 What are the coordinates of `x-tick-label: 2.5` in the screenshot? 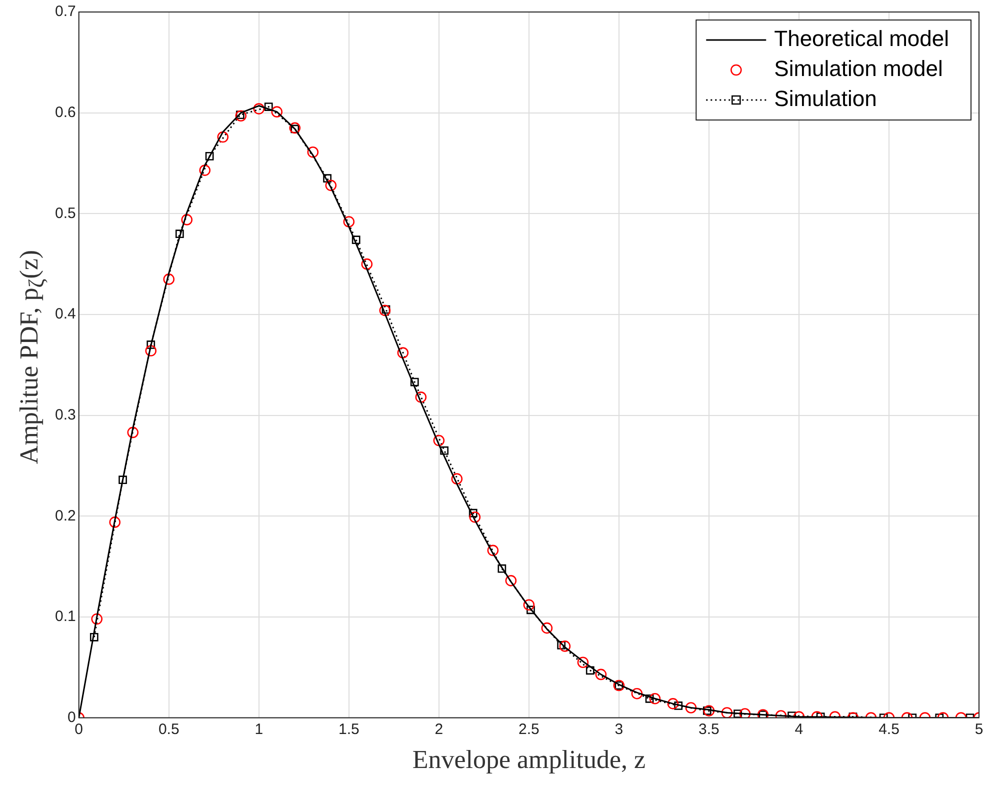 It's located at (529, 729).